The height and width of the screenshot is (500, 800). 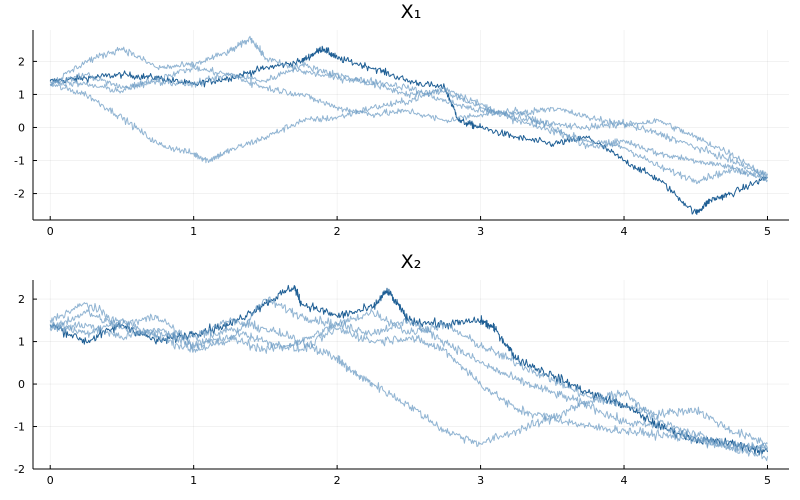 I want to click on subplot-title: X₂, so click(x=411, y=262).